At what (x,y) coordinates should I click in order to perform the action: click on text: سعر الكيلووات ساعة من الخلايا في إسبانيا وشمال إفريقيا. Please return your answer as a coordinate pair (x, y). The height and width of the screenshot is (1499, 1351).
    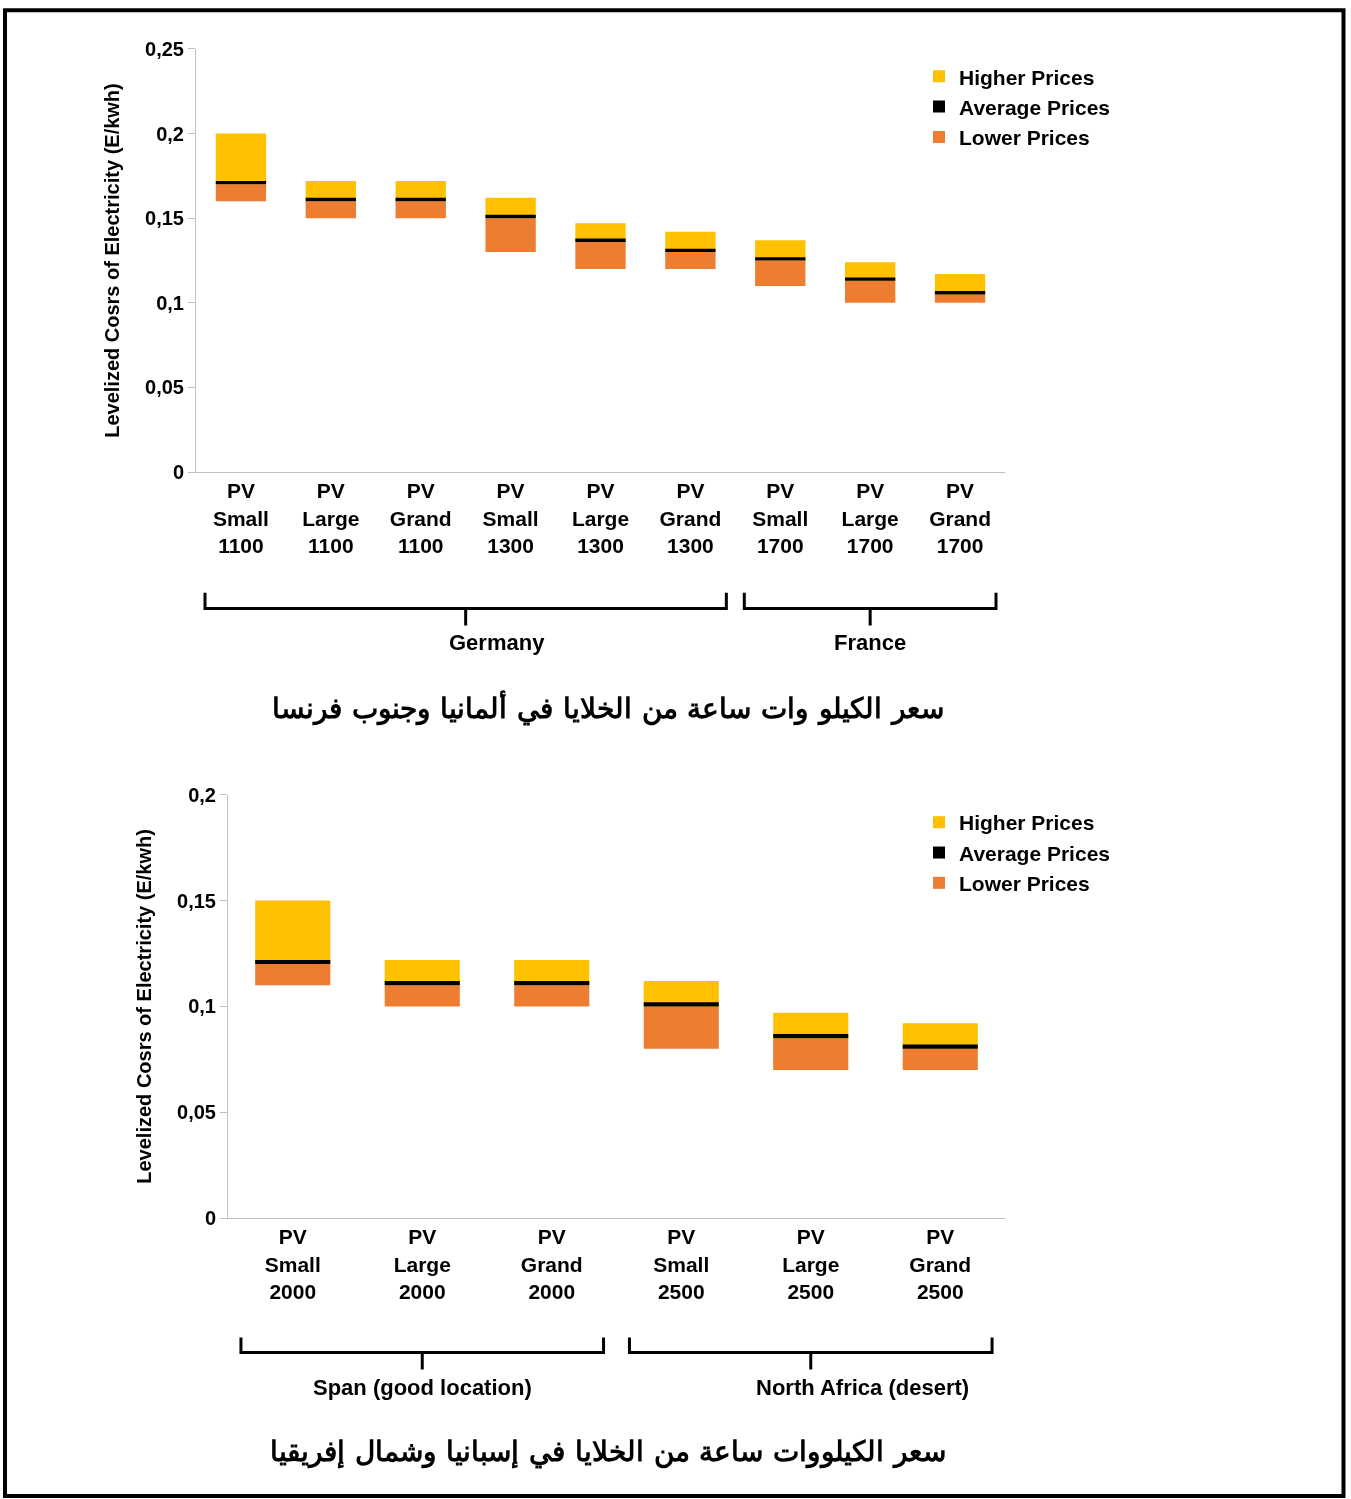
    Looking at the image, I should click on (608, 1452).